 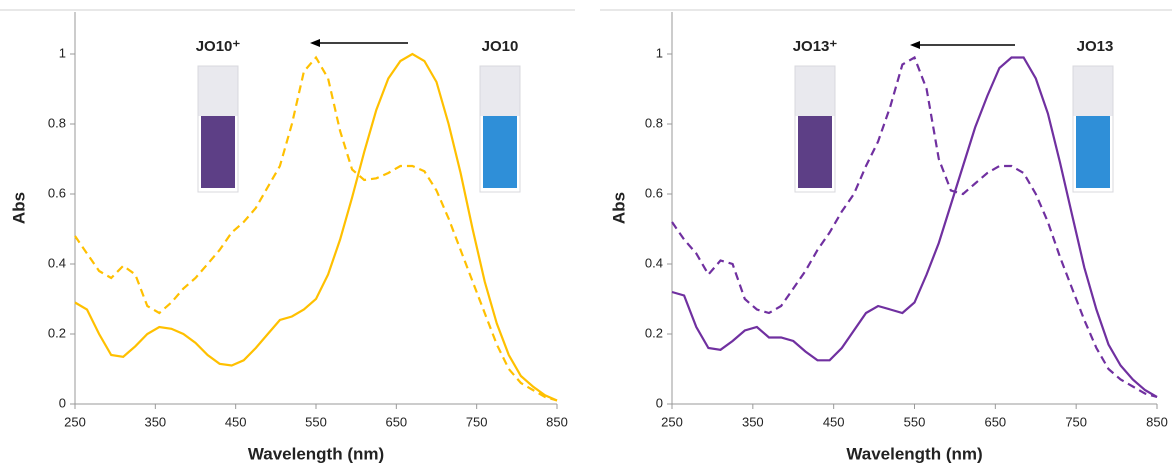 I want to click on series-label: JO10⁺, so click(x=218, y=46).